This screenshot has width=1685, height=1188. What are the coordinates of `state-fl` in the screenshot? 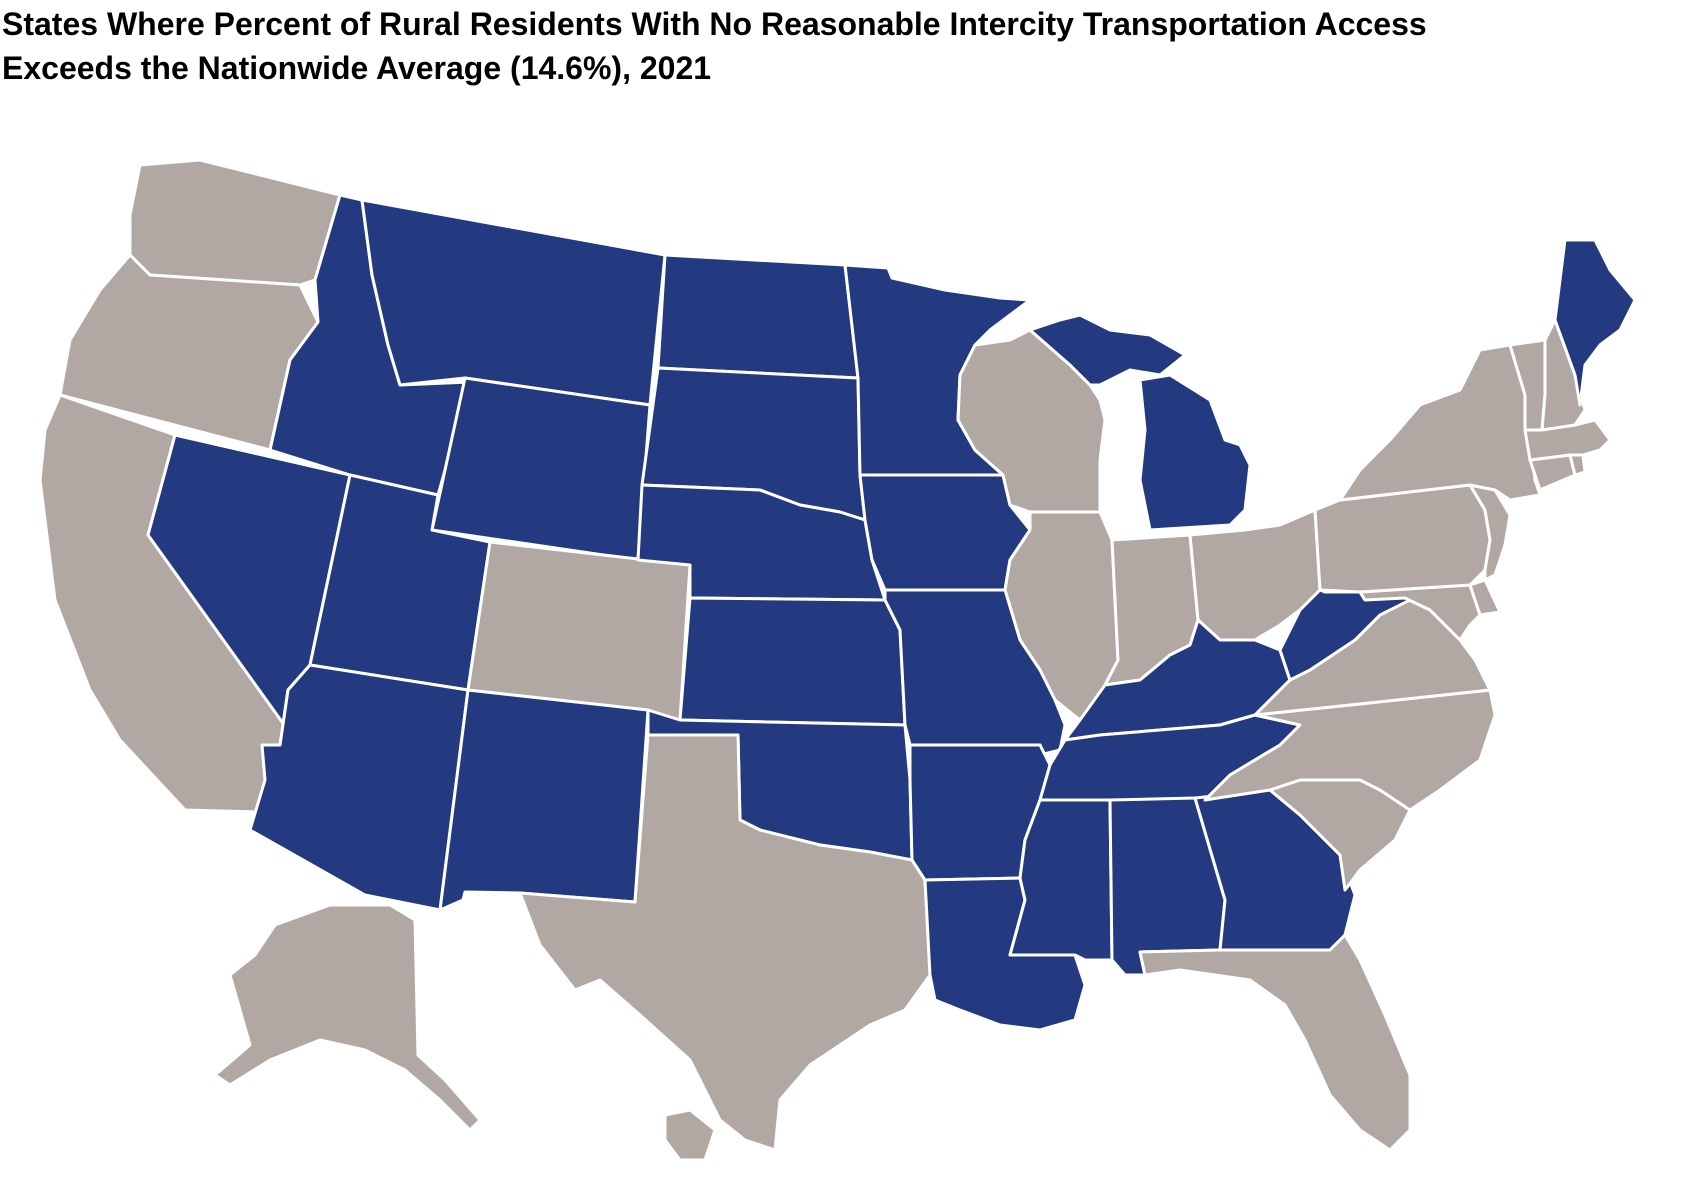 It's located at (1275, 1042).